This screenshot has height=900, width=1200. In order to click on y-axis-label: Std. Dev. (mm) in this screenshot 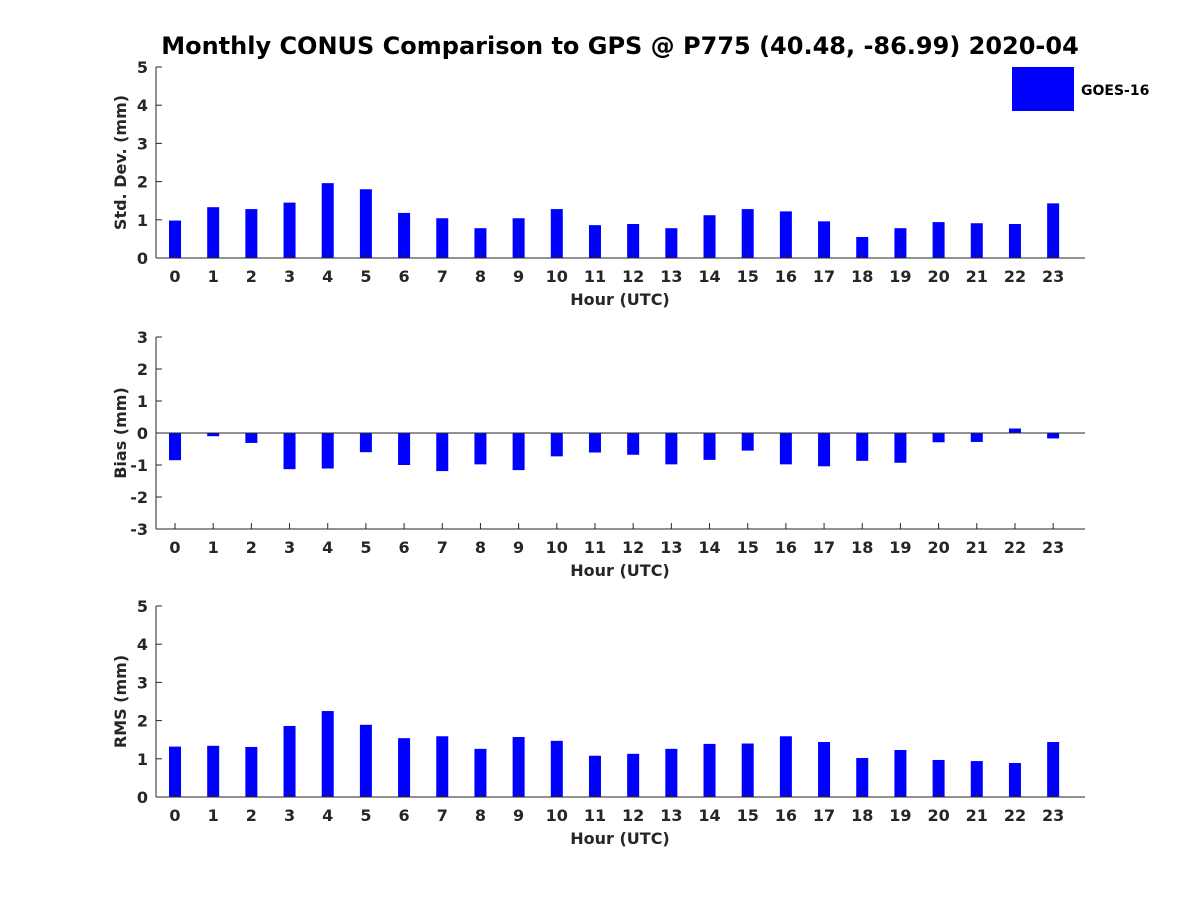, I will do `click(120, 162)`.